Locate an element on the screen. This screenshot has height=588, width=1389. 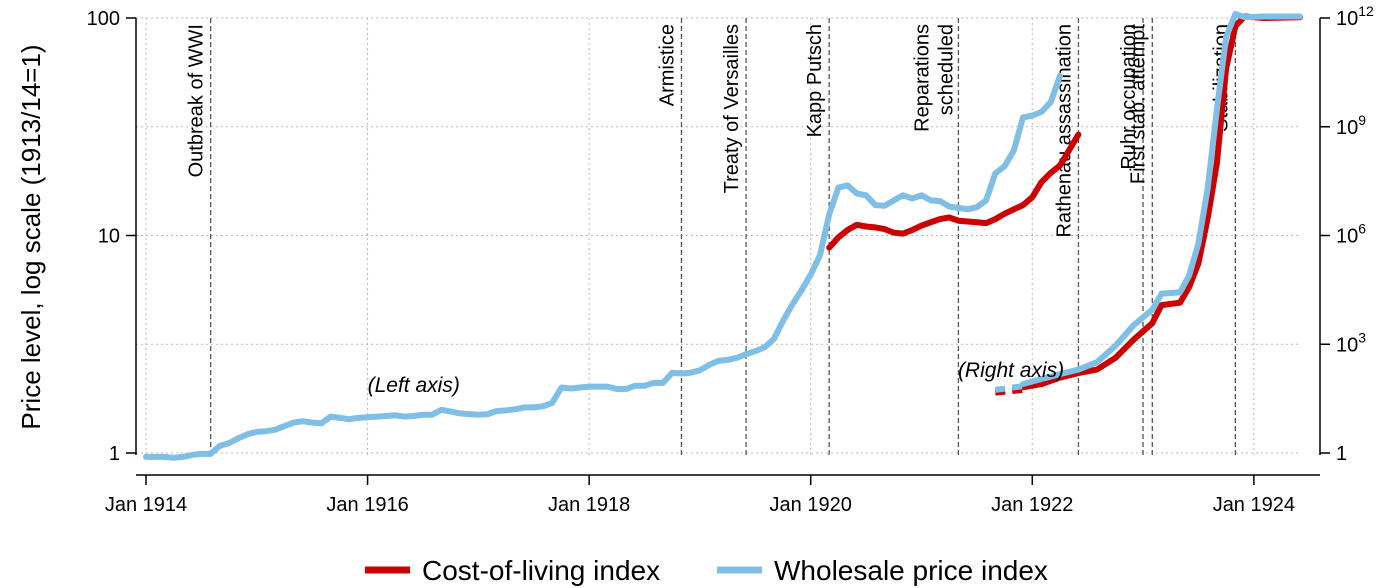
event-label: Kapp Putsch is located at coordinates (815, 80).